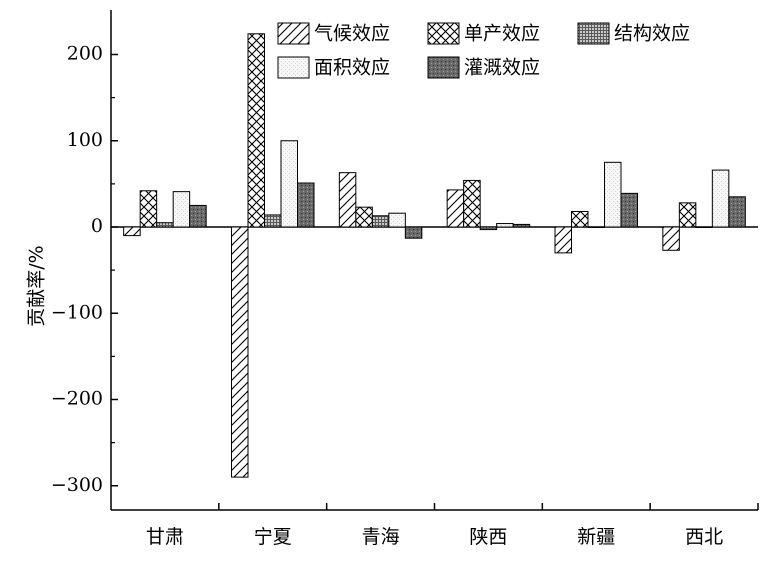 This screenshot has width=774, height=567. Describe the element at coordinates (165, 537) in the screenshot. I see `x-tick-label-0: 甘肃` at that location.